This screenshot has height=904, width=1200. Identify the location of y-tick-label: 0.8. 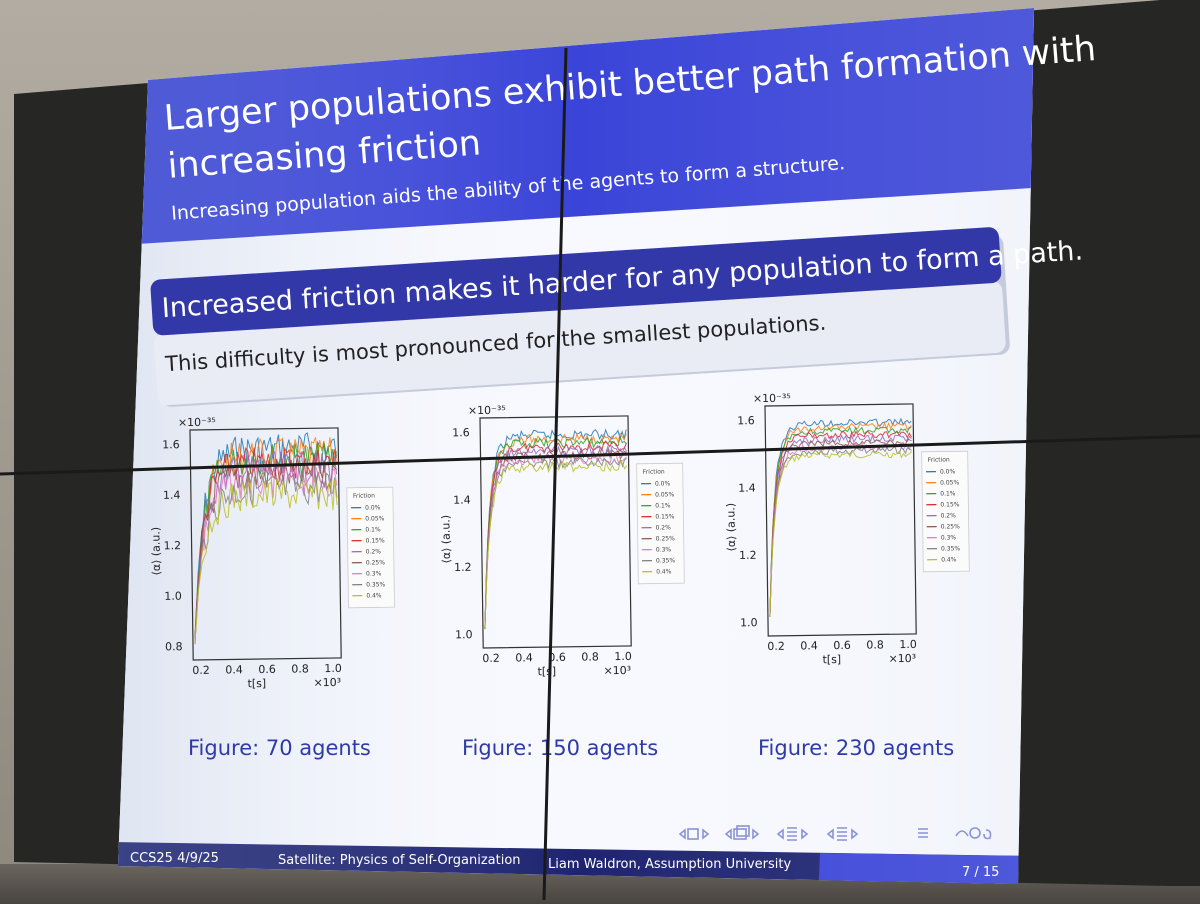
(174, 646).